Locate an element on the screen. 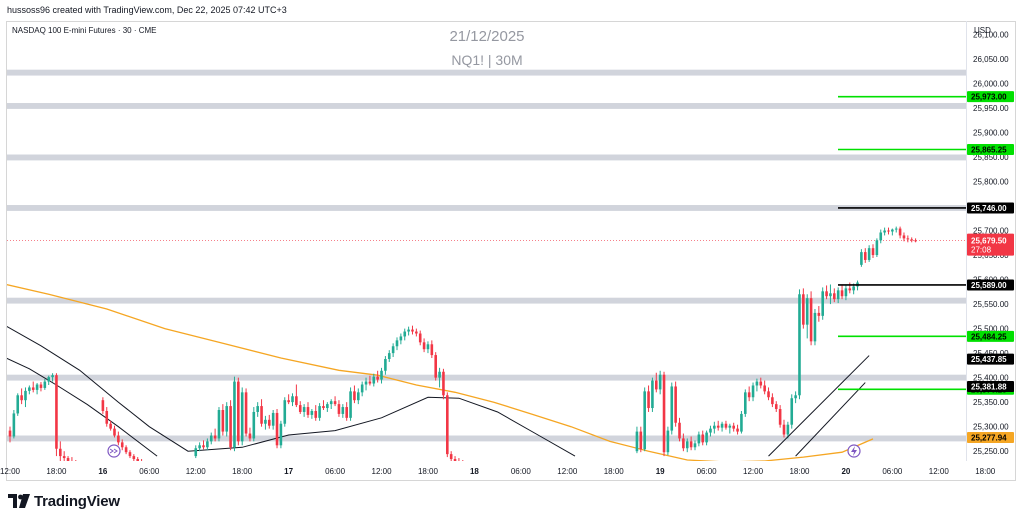 This screenshot has width=1024, height=522. event-marker-chevrons is located at coordinates (113, 451).